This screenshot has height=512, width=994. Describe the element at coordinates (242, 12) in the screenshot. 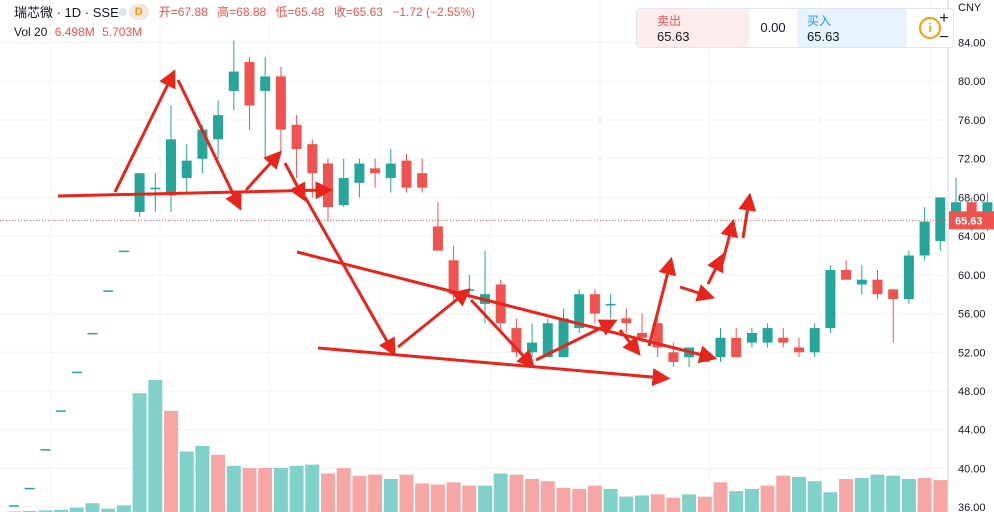

I see `high-value: 高=68.88` at that location.